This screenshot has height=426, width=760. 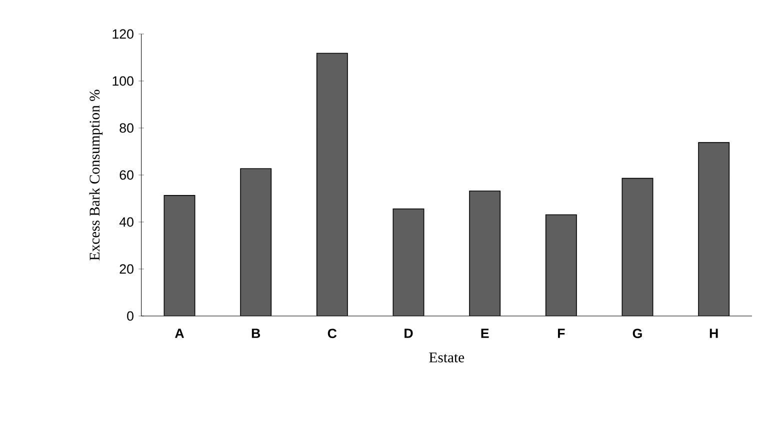 I want to click on x-axis-title: Estate, so click(x=446, y=357).